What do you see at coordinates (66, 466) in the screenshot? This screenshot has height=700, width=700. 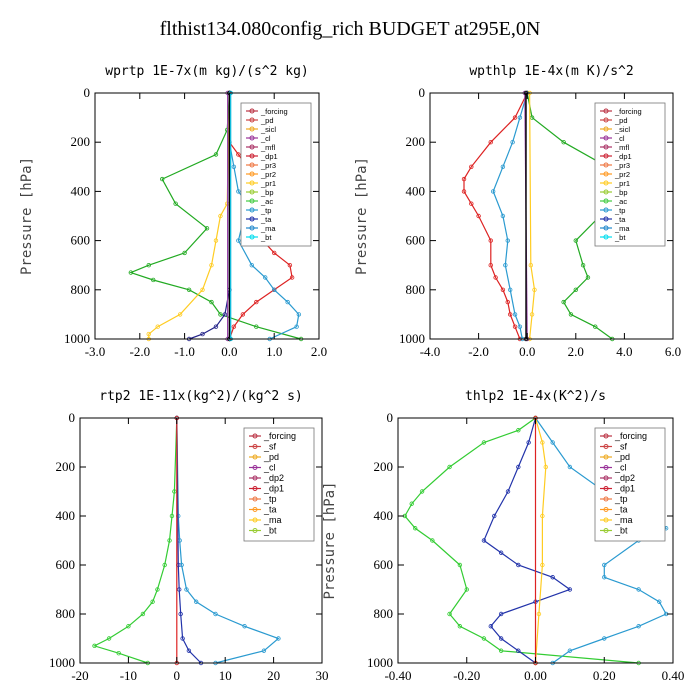 I see `y-tick-label: 200` at bounding box center [66, 466].